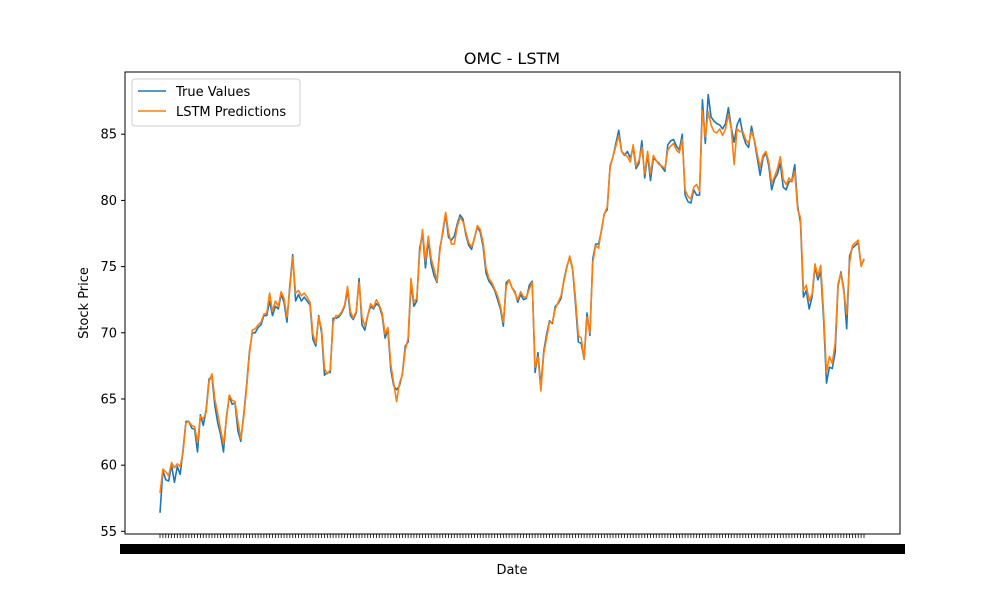  What do you see at coordinates (108, 201) in the screenshot?
I see `y-tick-label: 80` at bounding box center [108, 201].